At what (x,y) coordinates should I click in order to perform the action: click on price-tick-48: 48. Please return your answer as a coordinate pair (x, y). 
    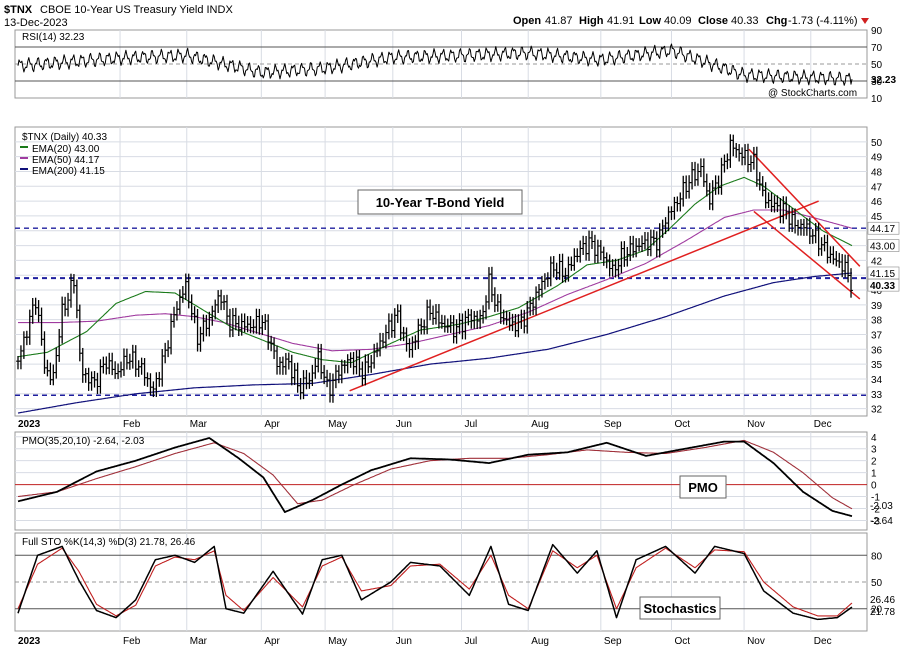
    Looking at the image, I should click on (877, 172).